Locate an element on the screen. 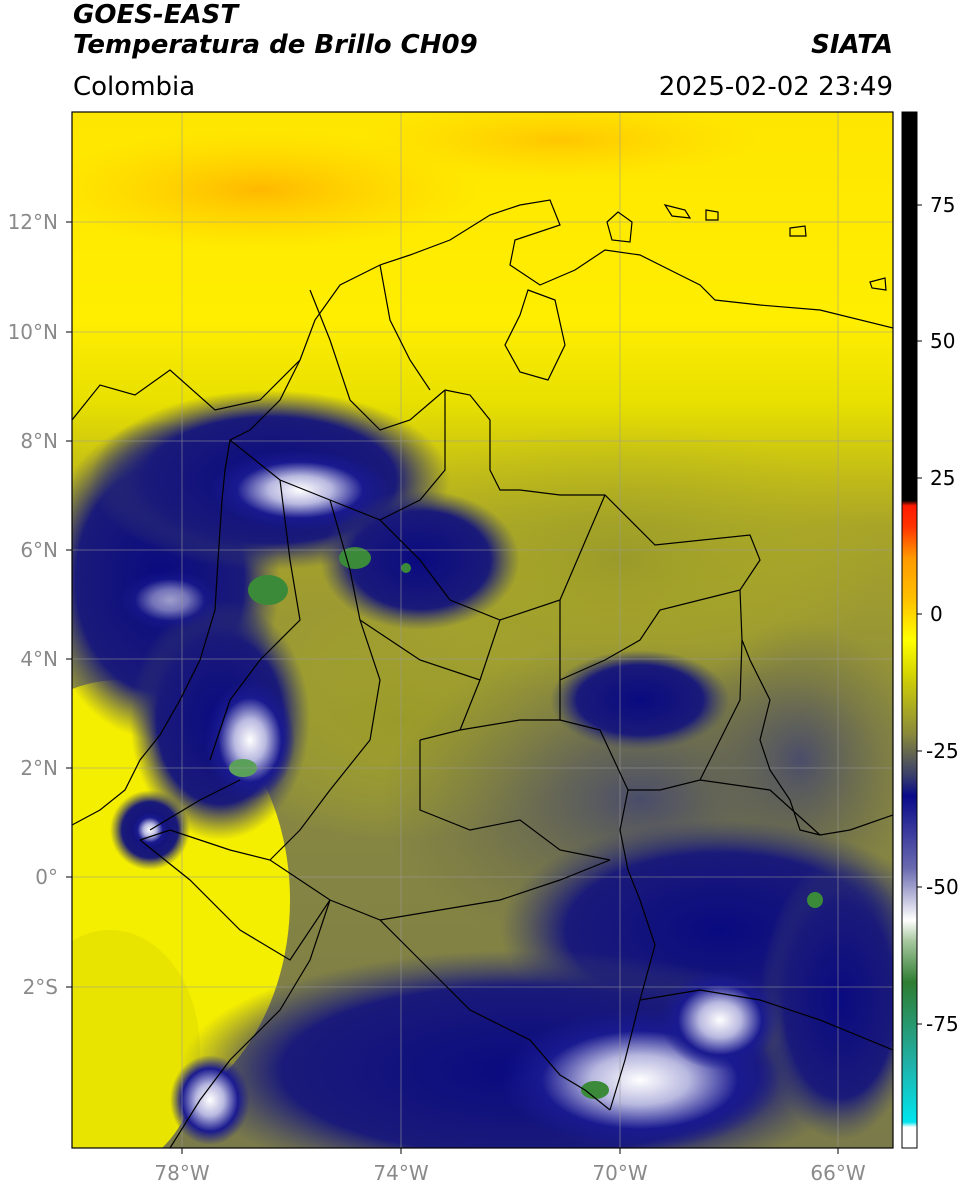  colorbar-tick-label: -50 is located at coordinates (942, 887).